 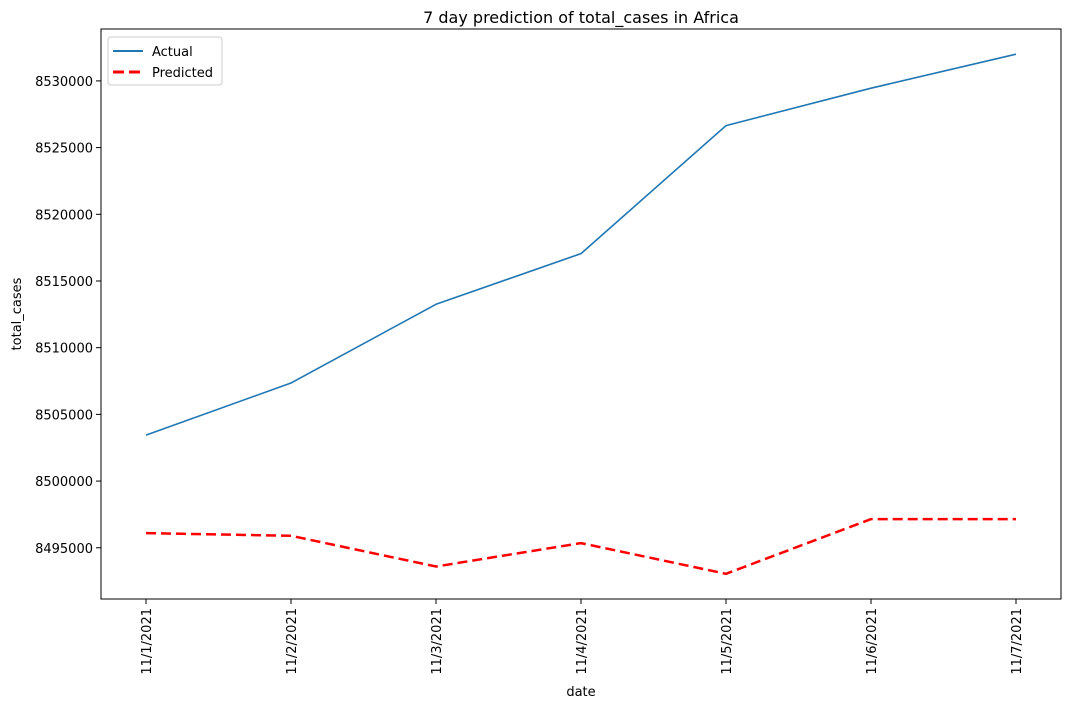 What do you see at coordinates (172, 52) in the screenshot?
I see `legend-label-actual: Actual` at bounding box center [172, 52].